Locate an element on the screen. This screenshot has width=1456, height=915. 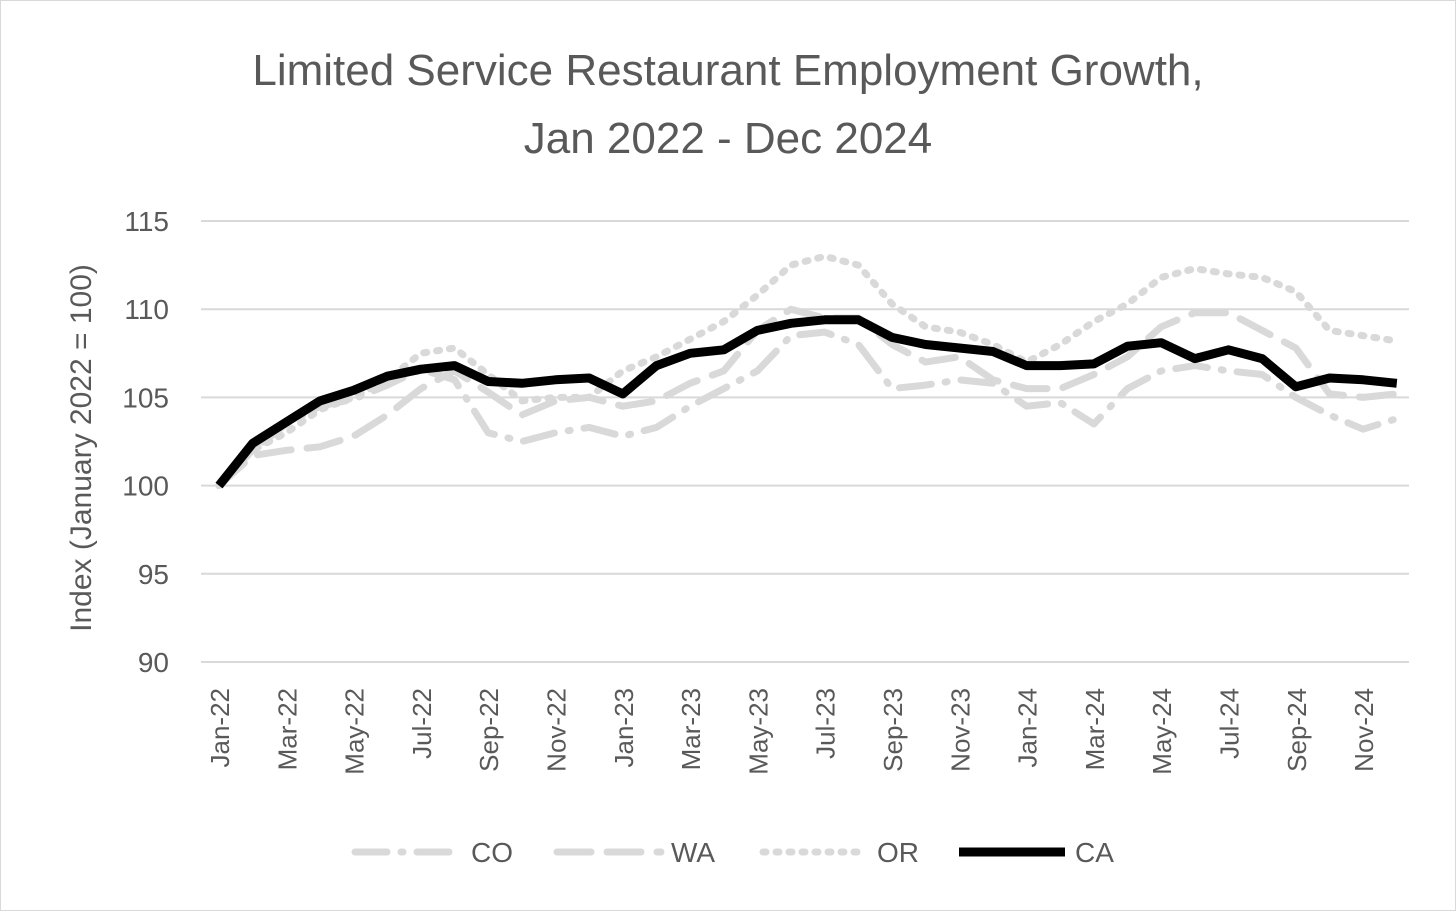
x-tick-label: May-22 is located at coordinates (355, 731).